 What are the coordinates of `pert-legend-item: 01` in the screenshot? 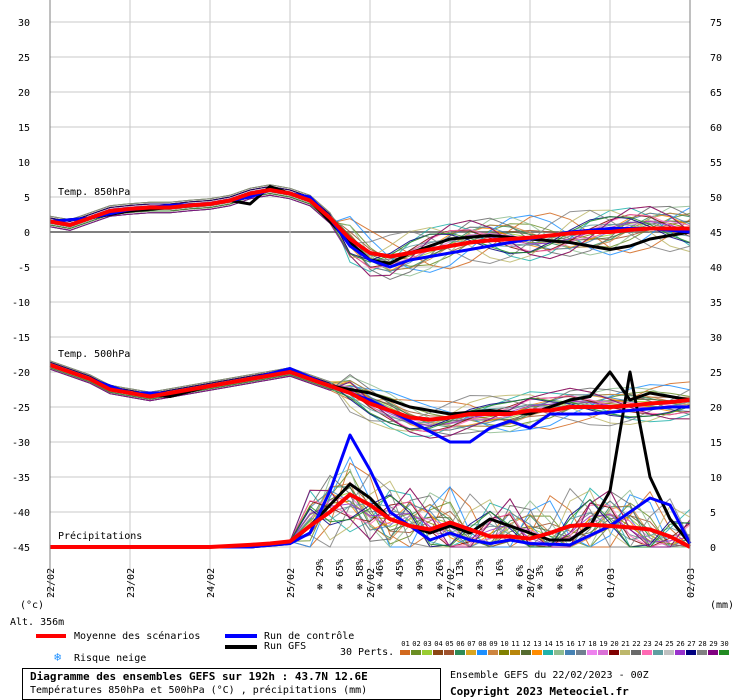 It's located at (405, 647).